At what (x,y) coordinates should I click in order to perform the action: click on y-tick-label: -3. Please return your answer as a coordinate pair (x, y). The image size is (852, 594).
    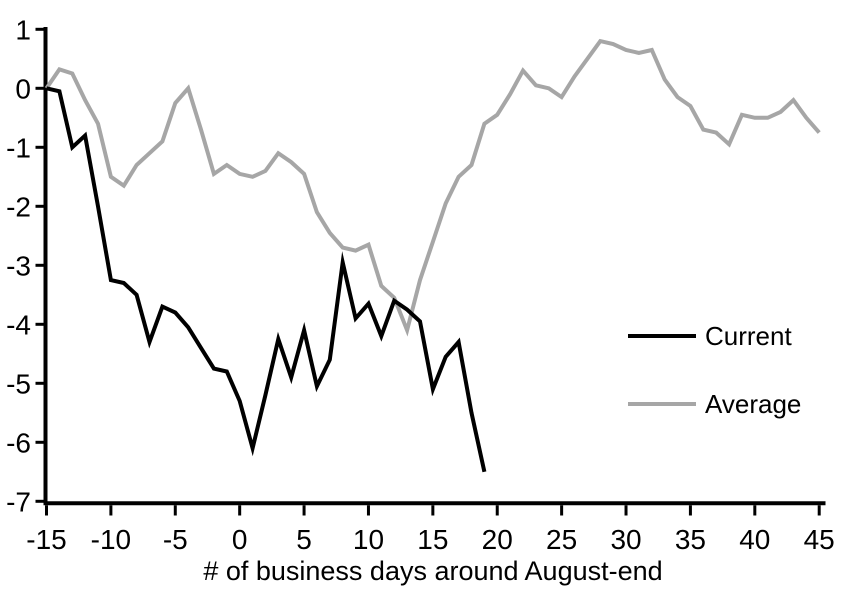
    Looking at the image, I should click on (18, 265).